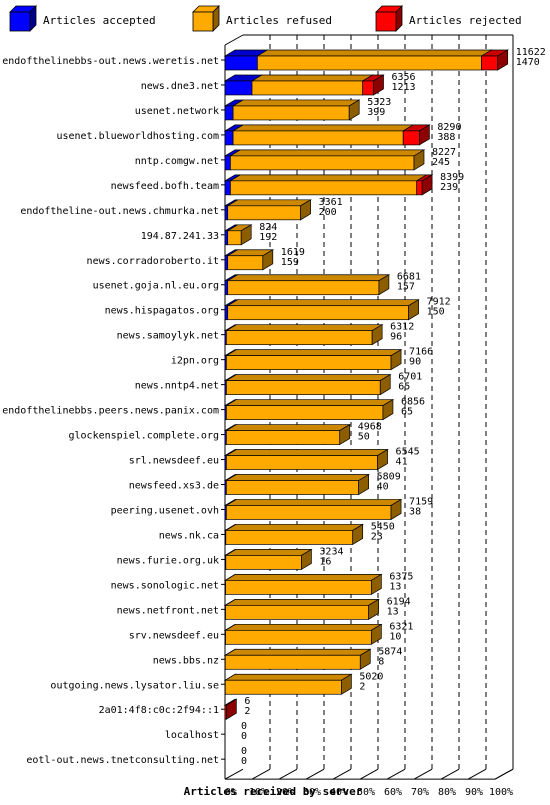  Describe the element at coordinates (195, 361) in the screenshot. I see `category-label: i2pn.org` at that location.